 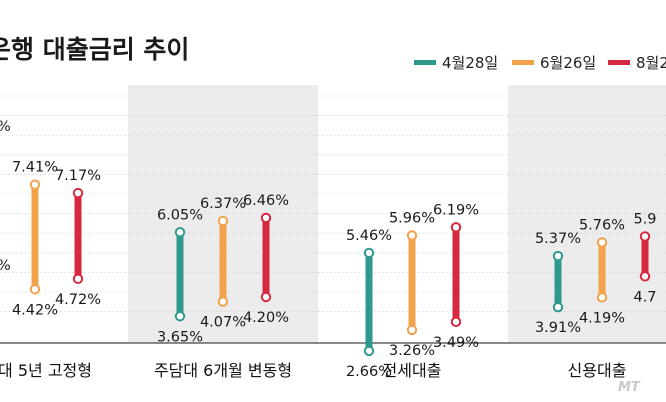 What do you see at coordinates (644, 219) in the screenshot?
I see `value-label-high: 5.9` at bounding box center [644, 219].